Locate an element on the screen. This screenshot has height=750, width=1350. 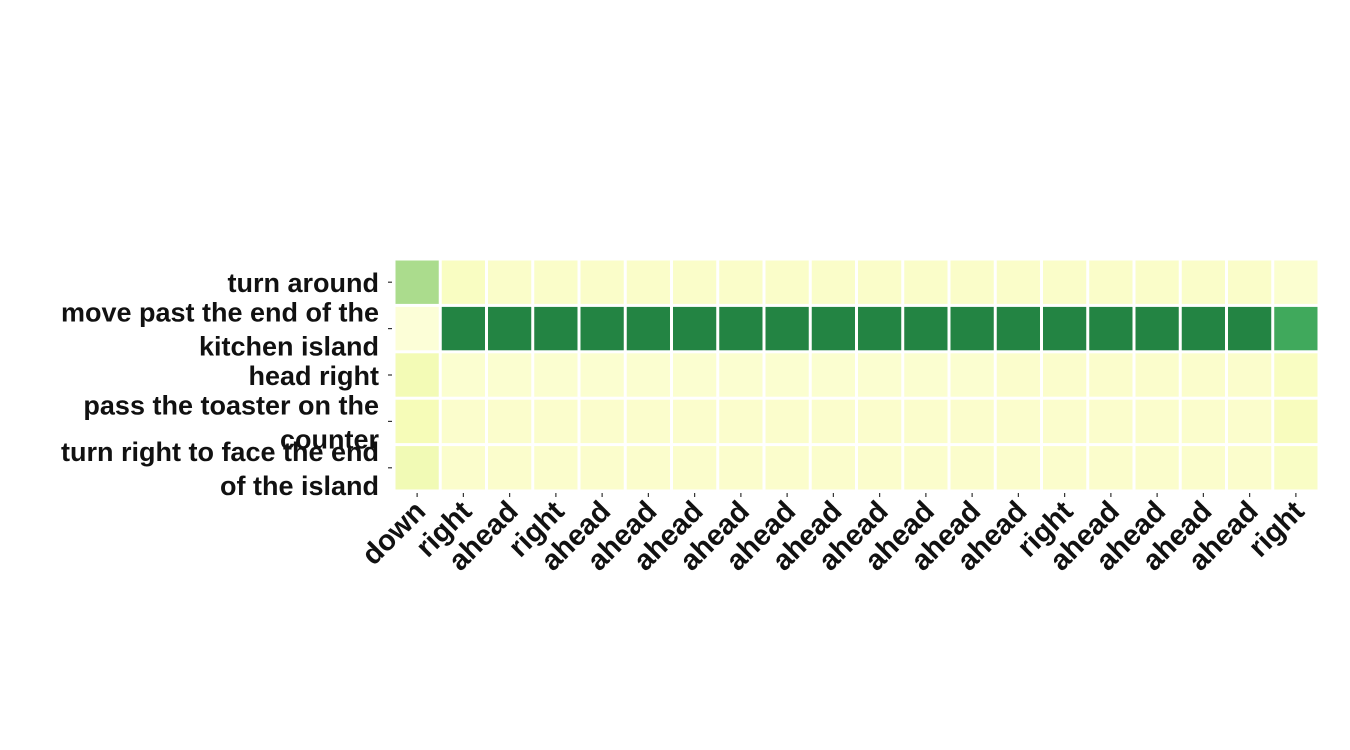
heatmap-cell-r4-c11 is located at coordinates (926, 468).